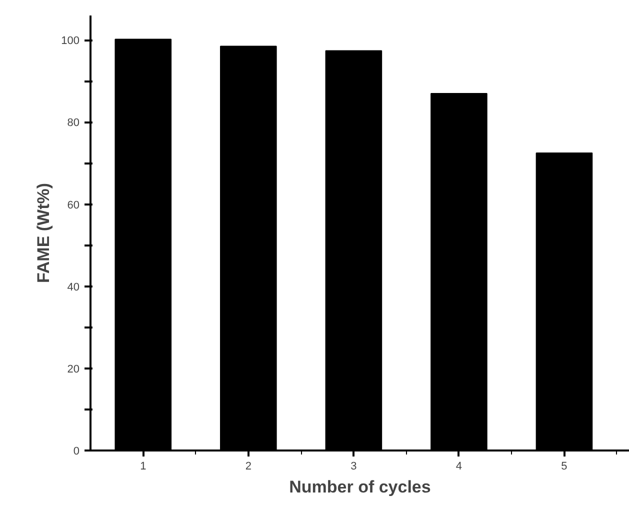 The image size is (629, 520). I want to click on x-tick-label: 2, so click(248, 466).